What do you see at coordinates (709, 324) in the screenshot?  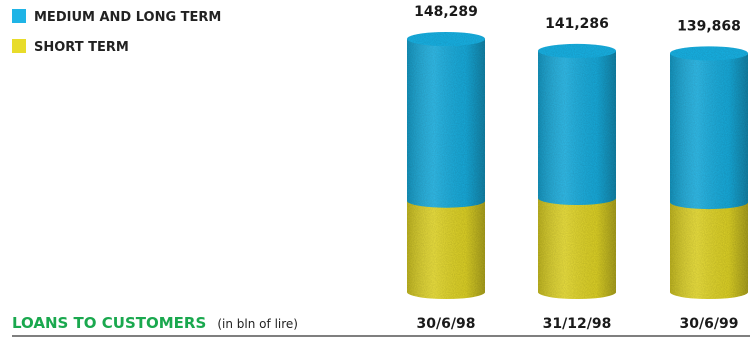 I see `category-label-2: 30/6/99` at bounding box center [709, 324].